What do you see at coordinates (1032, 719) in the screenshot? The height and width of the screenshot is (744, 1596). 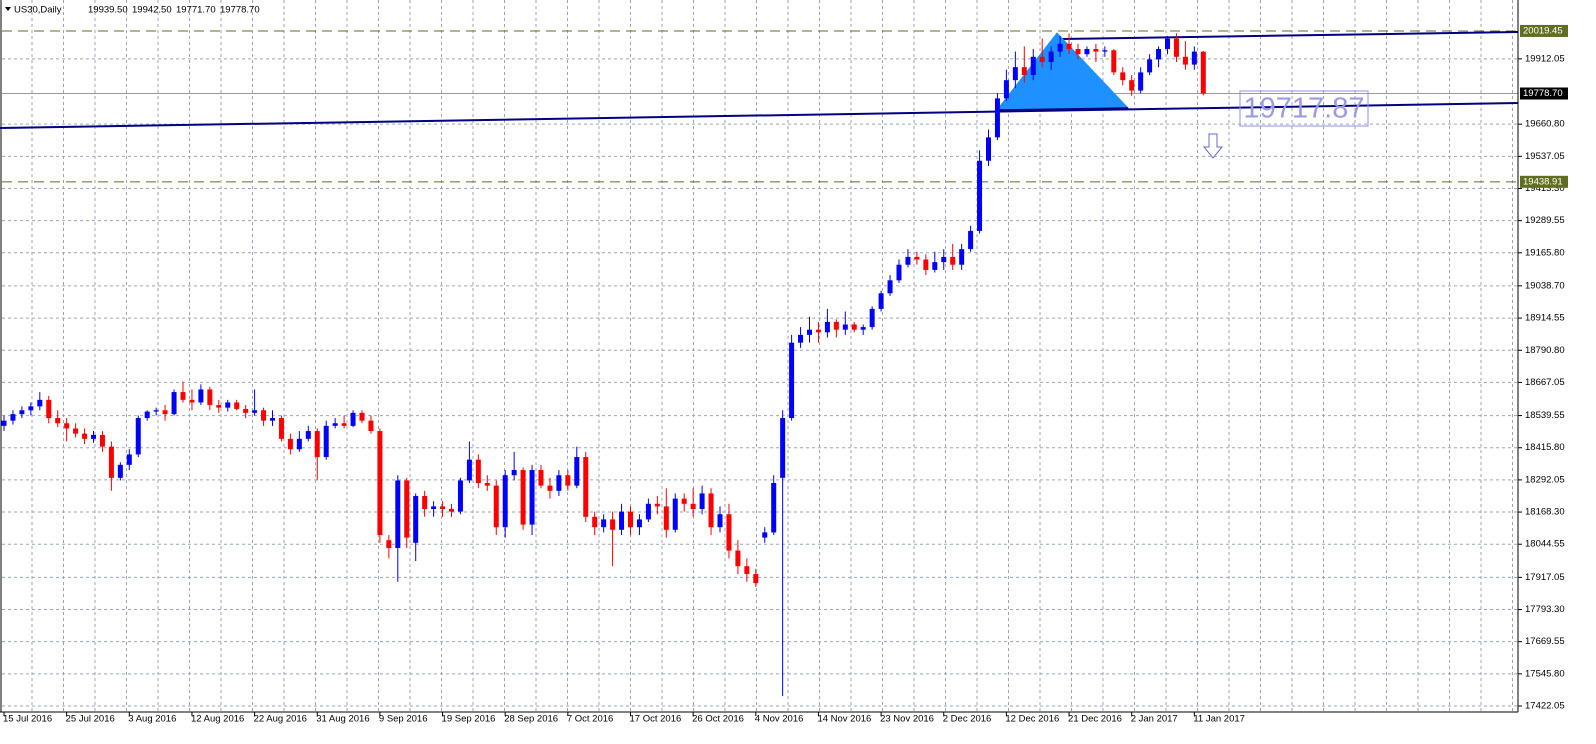 I see `x-tick-label: 12 Dec 2016` at bounding box center [1032, 719].